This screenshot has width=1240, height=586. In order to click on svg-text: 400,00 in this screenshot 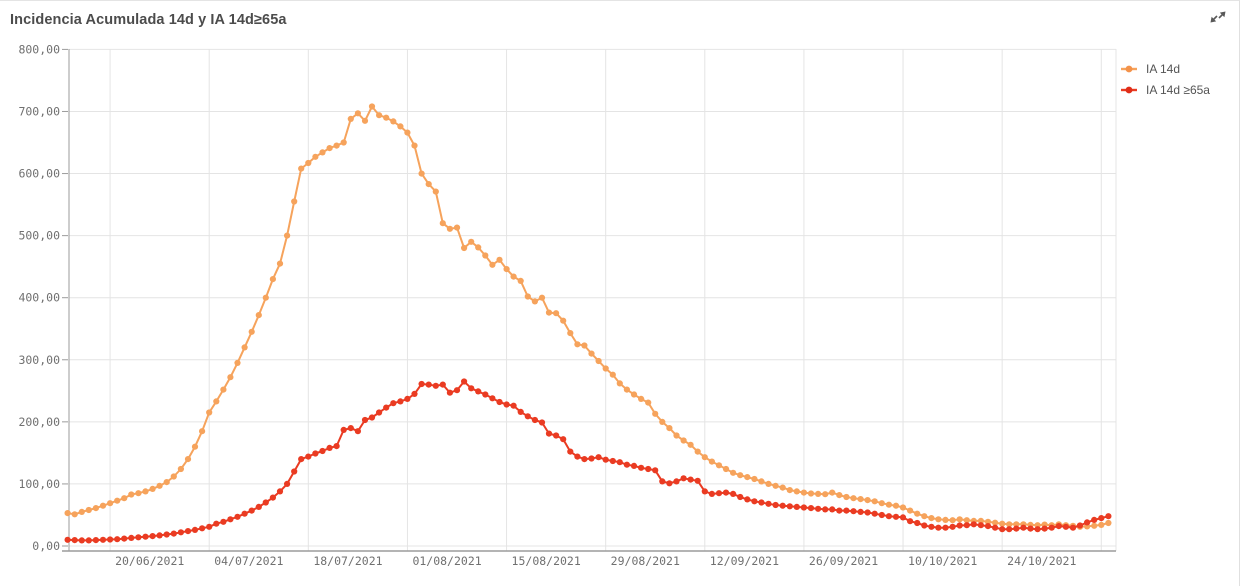, I will do `click(39, 298)`.